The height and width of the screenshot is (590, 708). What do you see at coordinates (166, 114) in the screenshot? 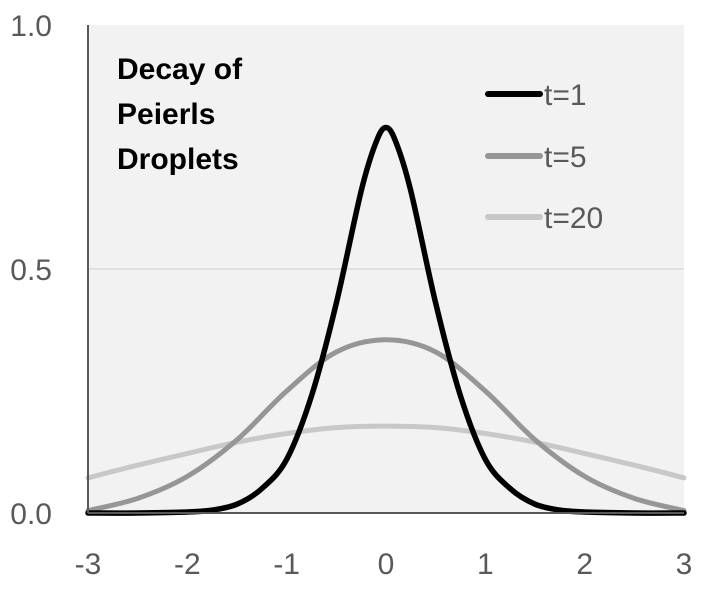
I see `chart-title-line-2: Peierls` at bounding box center [166, 114].